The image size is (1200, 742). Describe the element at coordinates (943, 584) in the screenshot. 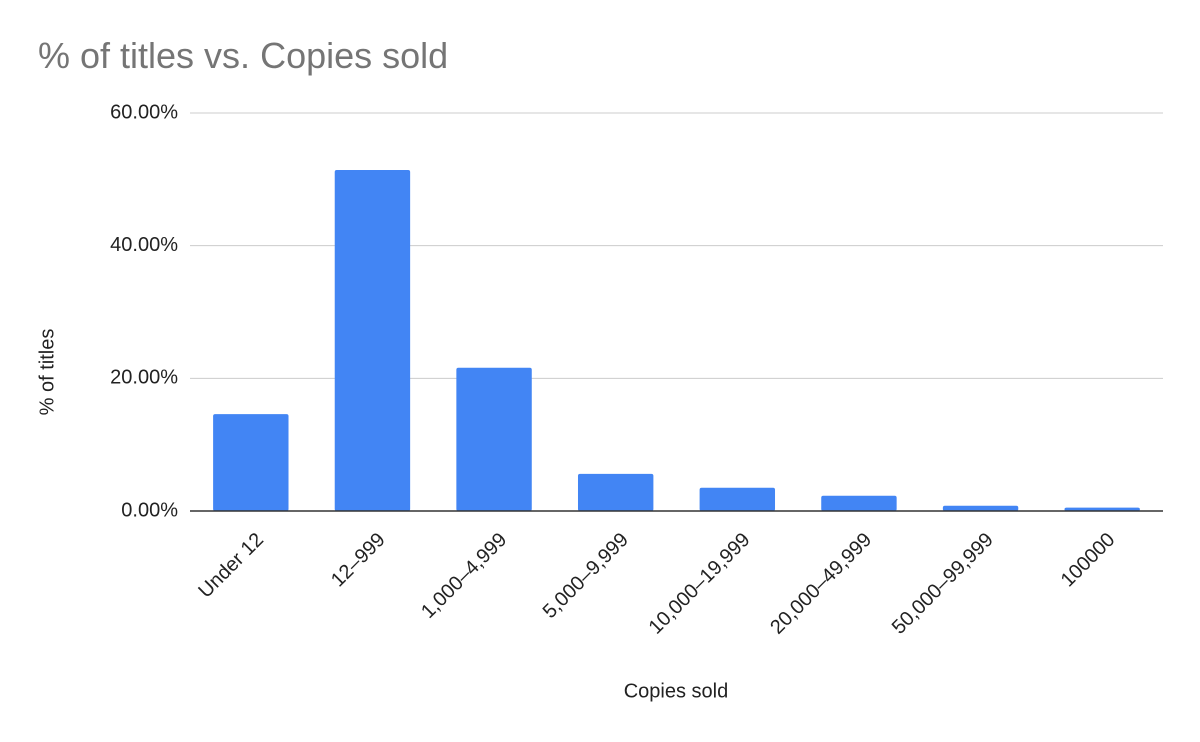

I see `x-tick-label: 50,000–99,999` at that location.